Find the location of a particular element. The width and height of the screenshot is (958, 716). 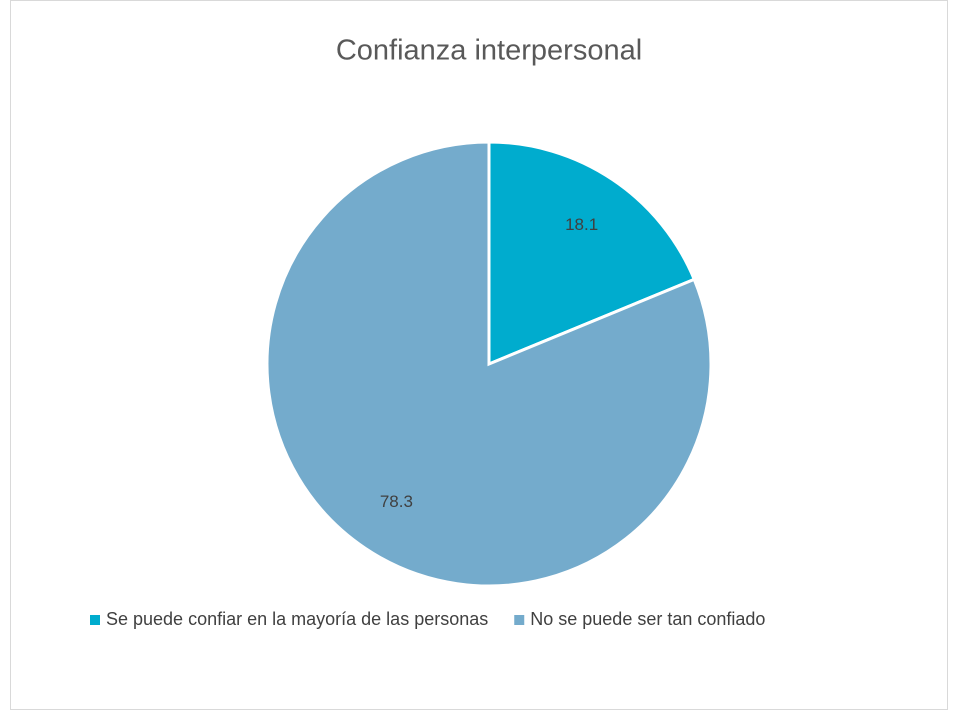

chart-title: Confianza interpersonal is located at coordinates (489, 51).